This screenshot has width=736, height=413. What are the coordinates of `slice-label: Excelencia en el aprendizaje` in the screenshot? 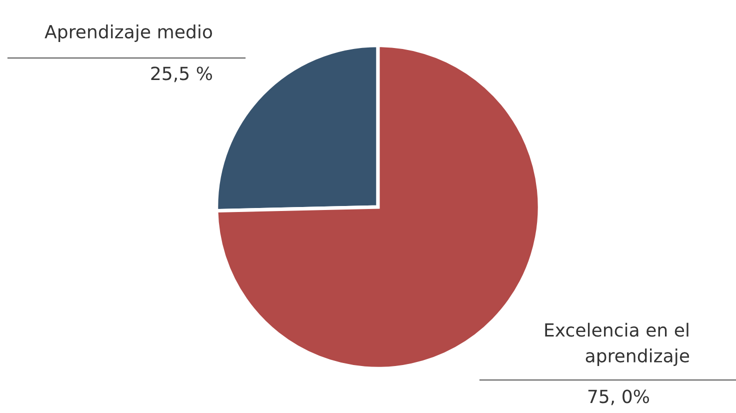 It's located at (617, 344).